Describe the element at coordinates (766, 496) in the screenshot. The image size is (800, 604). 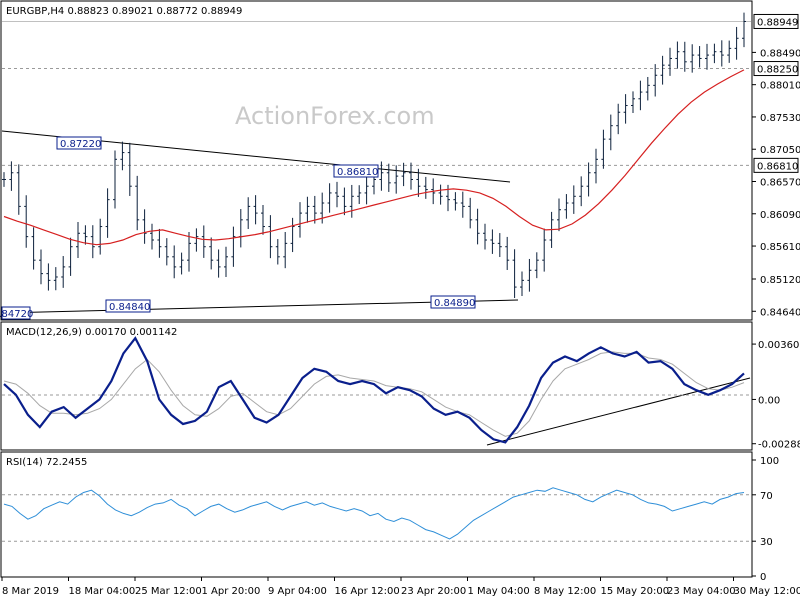
I see `rsi-tick-label: 70` at that location.